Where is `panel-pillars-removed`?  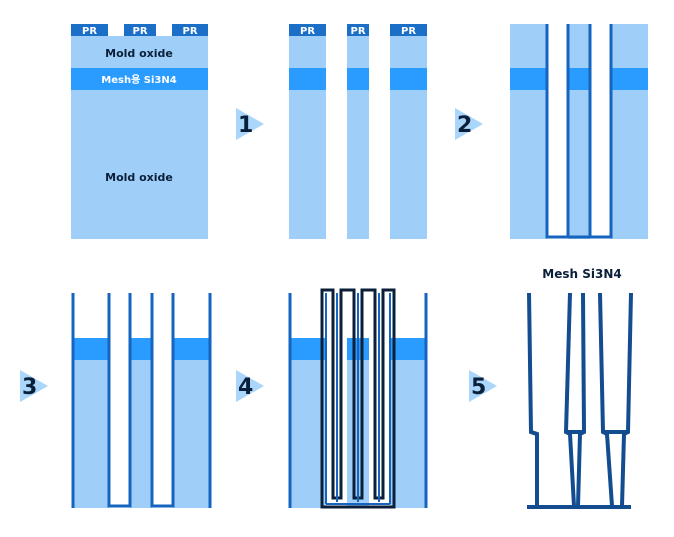
panel-pillars-removed is located at coordinates (141, 400).